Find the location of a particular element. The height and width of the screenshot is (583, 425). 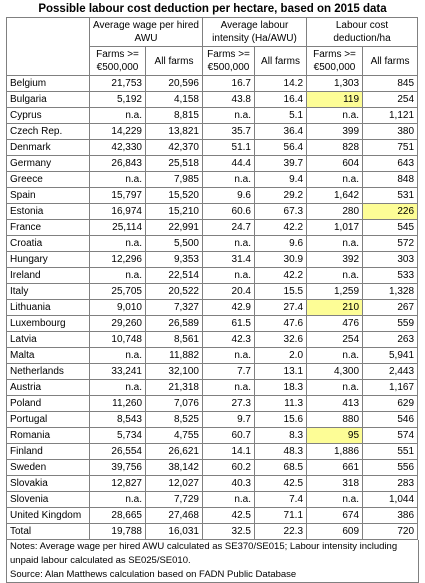

value-cell-d500: 609 is located at coordinates (335, 531).